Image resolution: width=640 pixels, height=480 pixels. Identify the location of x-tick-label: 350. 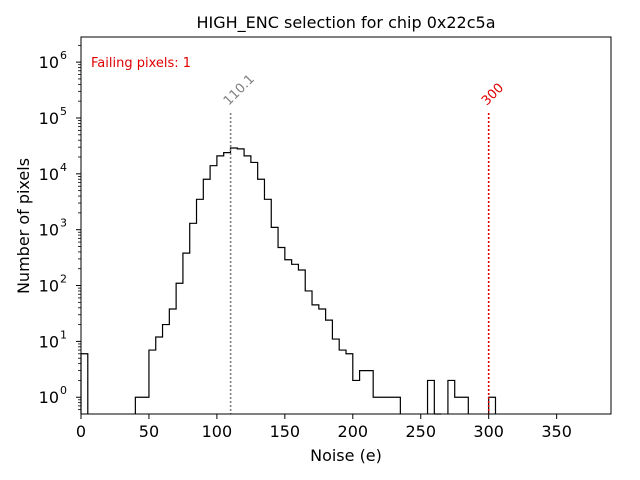
(556, 431).